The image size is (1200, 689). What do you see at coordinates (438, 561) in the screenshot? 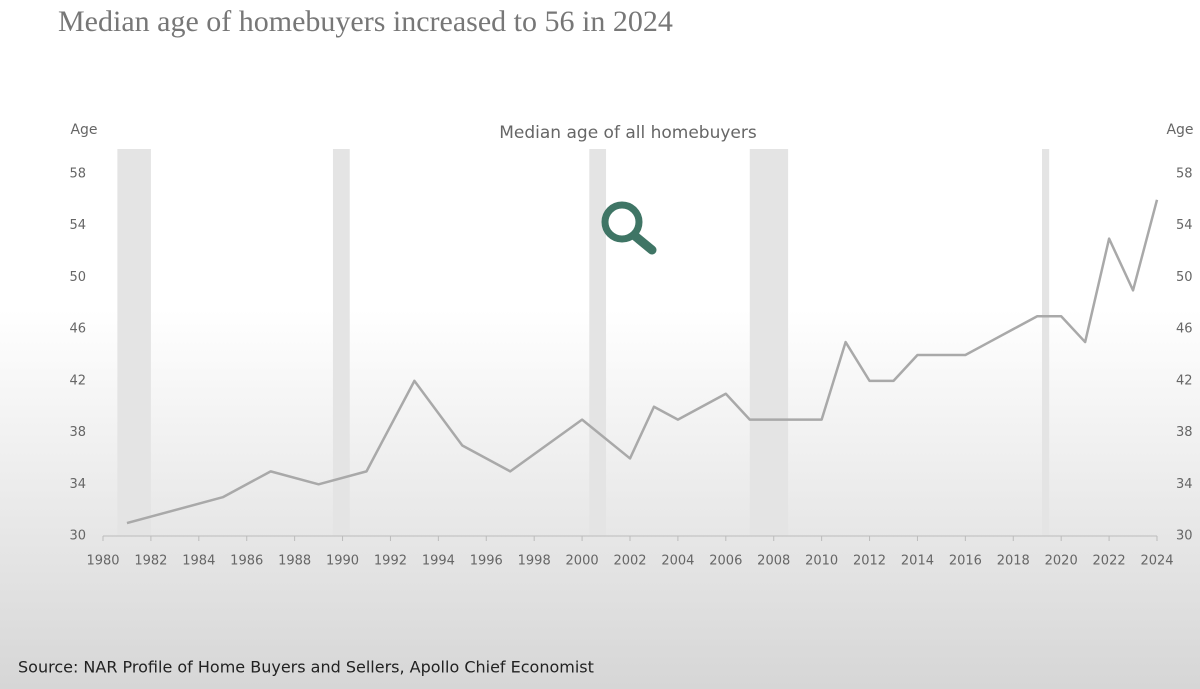
I see `x-tick-label: 1994` at bounding box center [438, 561].